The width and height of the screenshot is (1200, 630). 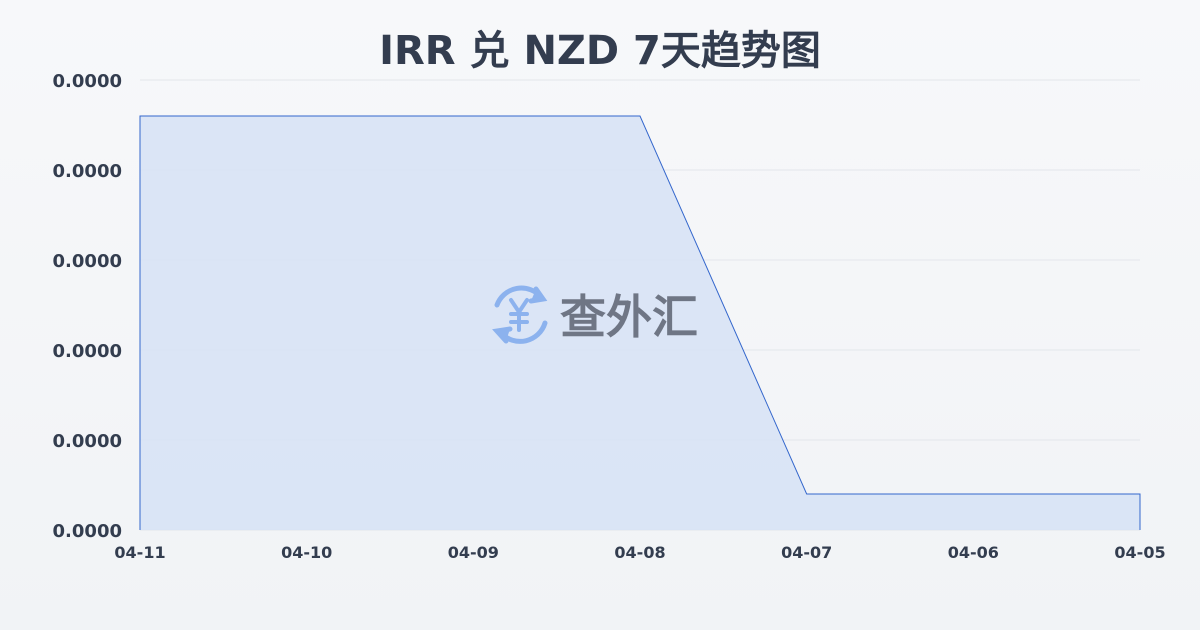 What do you see at coordinates (806, 552) in the screenshot?
I see `x-tick-label: 04-07` at bounding box center [806, 552].